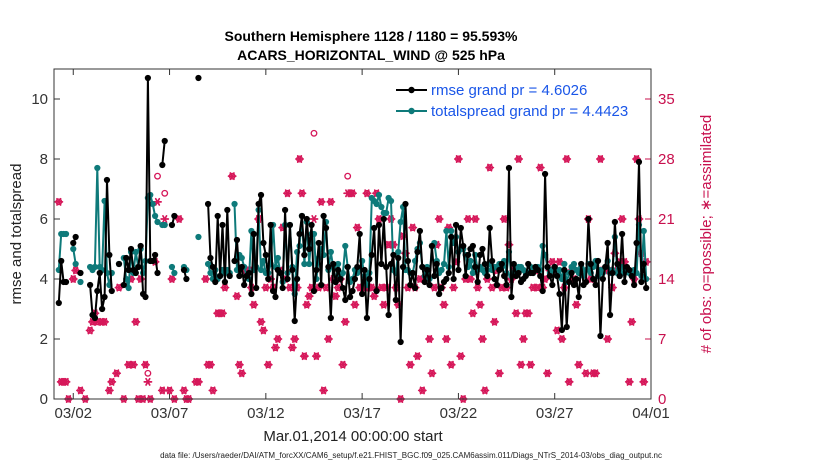 This screenshot has height=470, width=830. What do you see at coordinates (459, 413) in the screenshot?
I see `x-tick-label: 03/22` at bounding box center [459, 413].